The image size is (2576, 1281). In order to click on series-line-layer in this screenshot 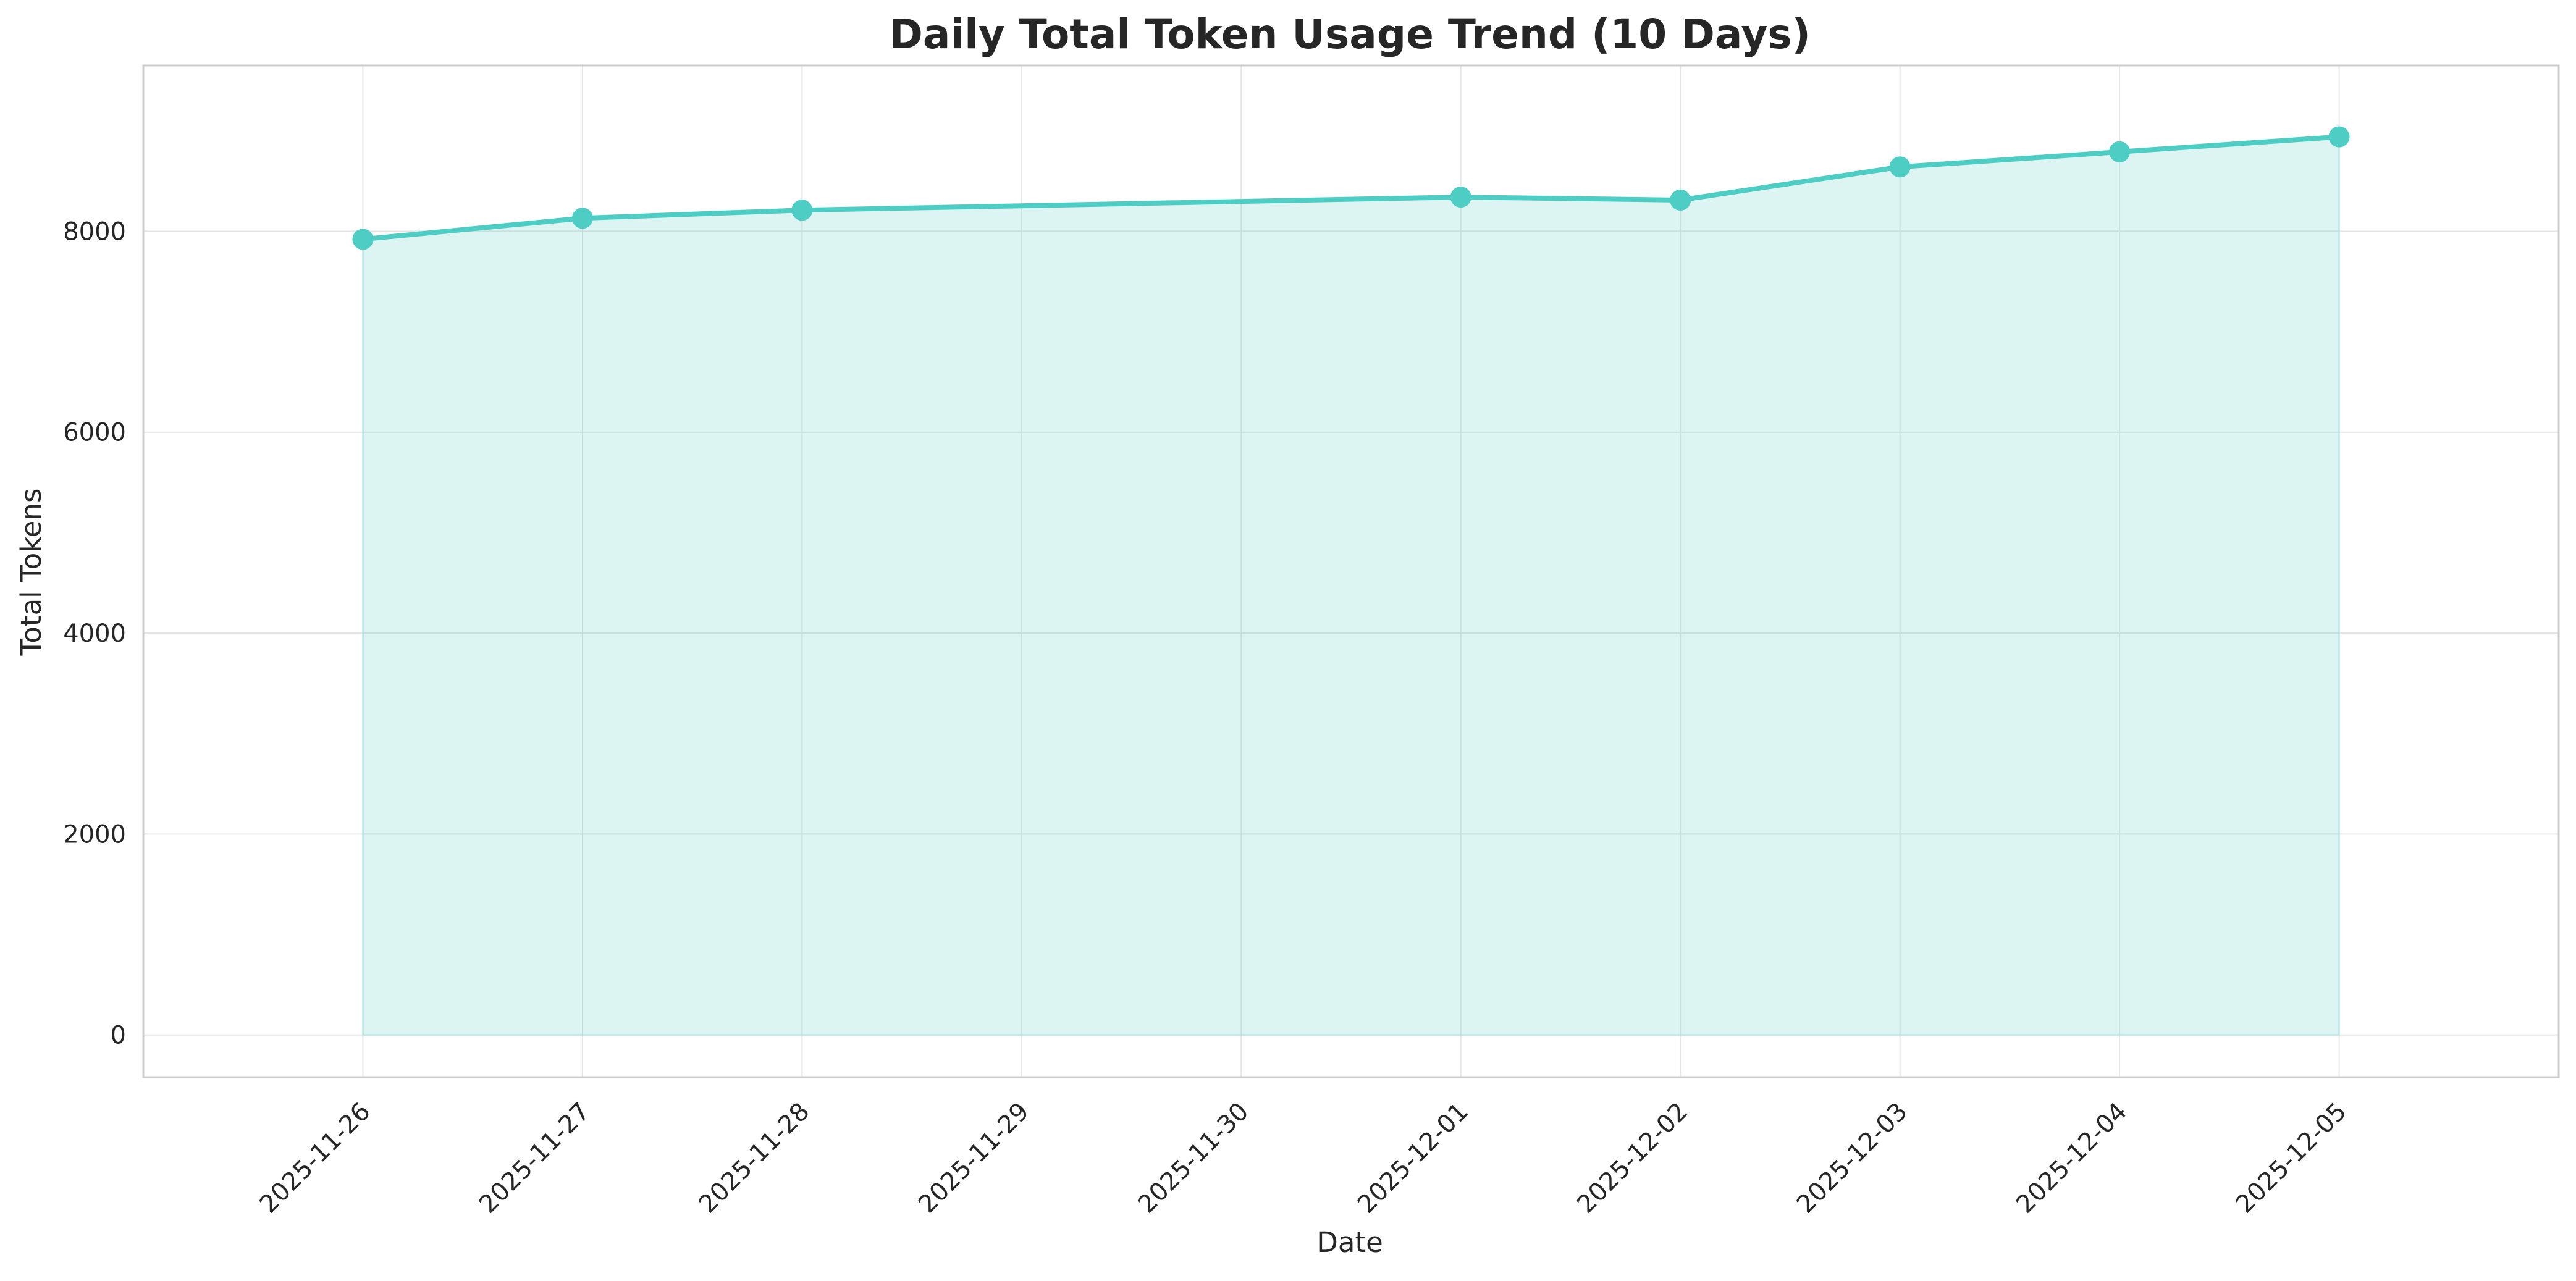, I will do `click(1351, 188)`.